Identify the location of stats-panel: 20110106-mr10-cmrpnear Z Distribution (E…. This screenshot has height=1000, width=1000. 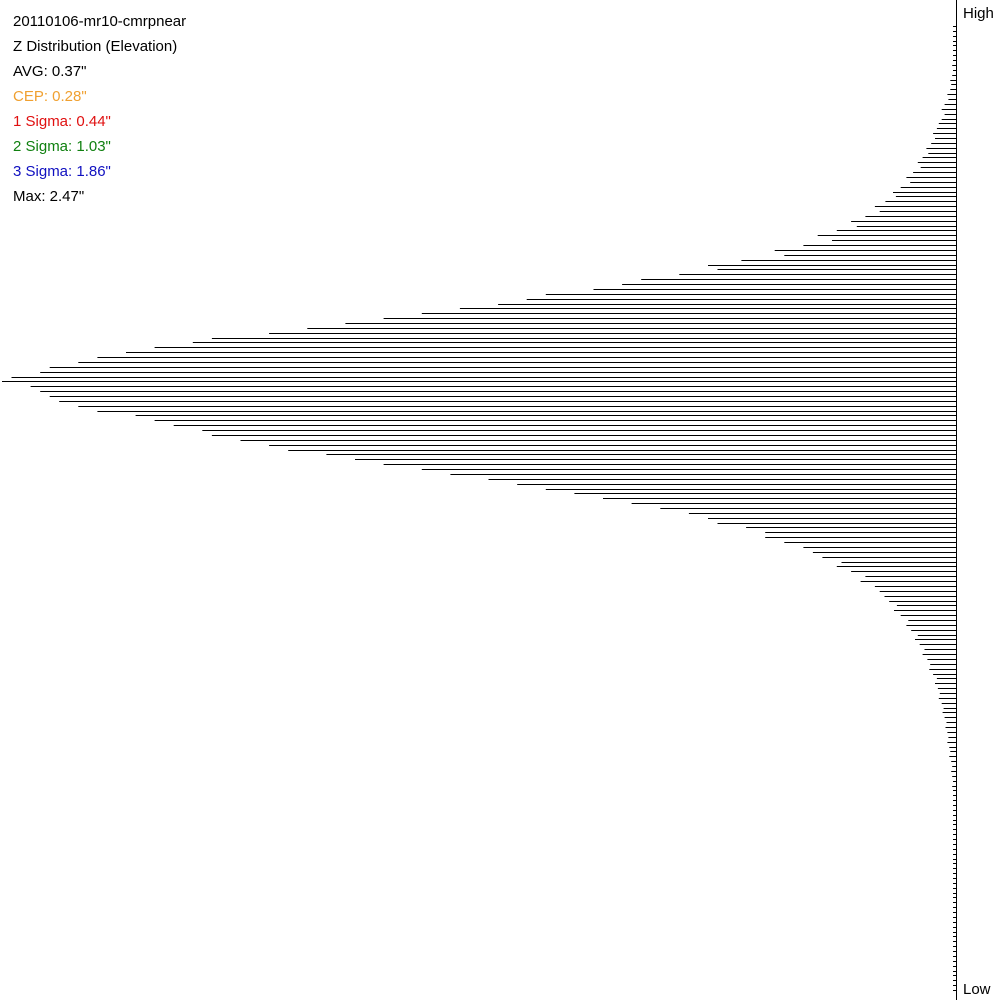
(99, 109).